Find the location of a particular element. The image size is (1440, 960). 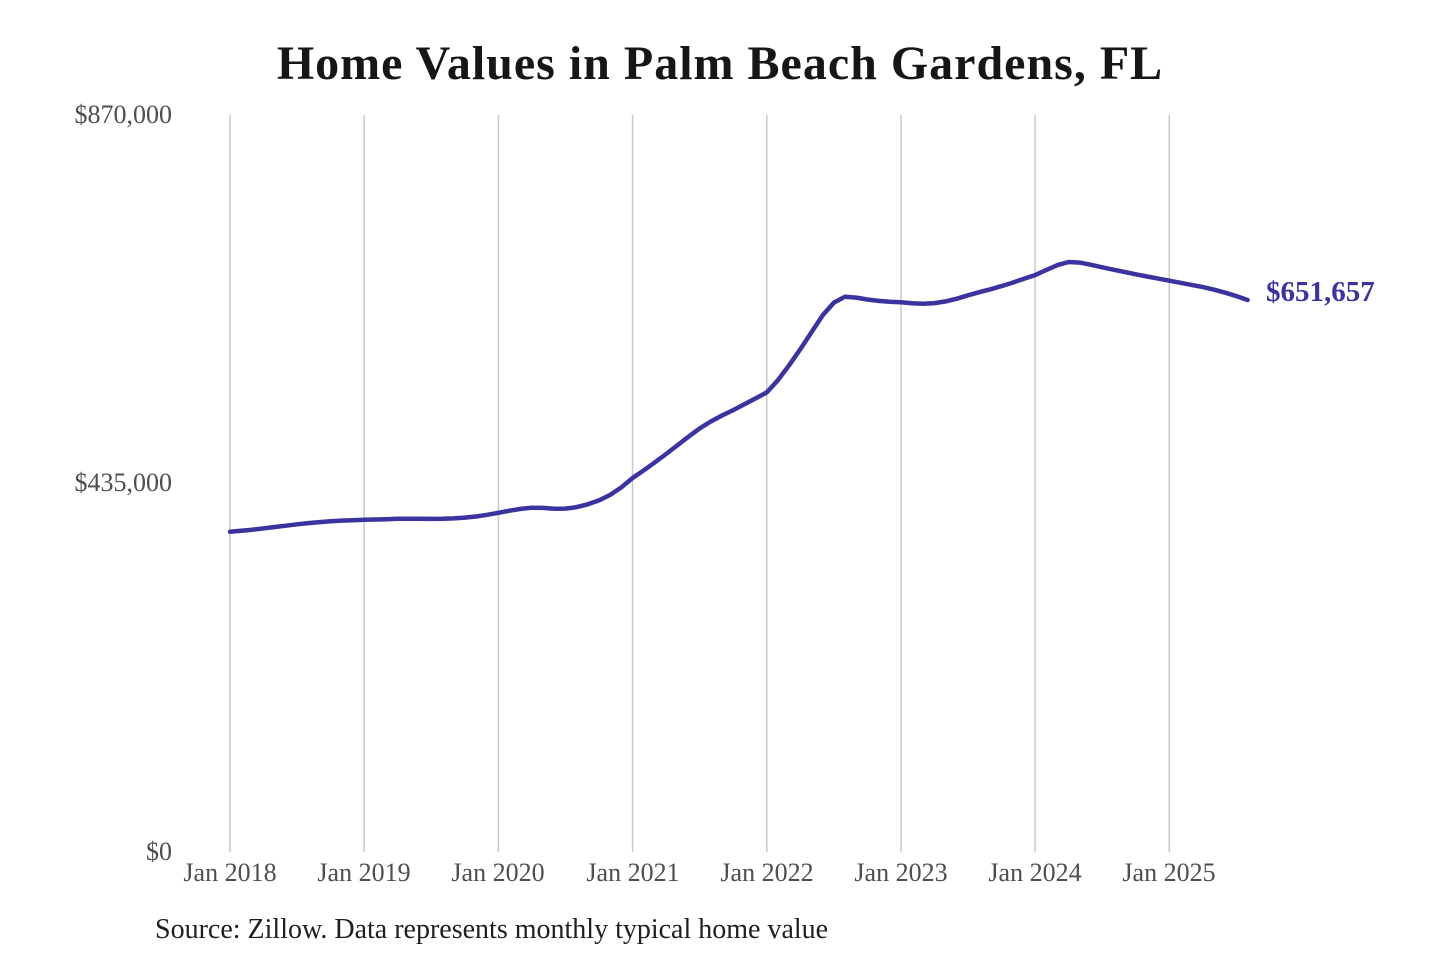

chart-title: Home Values in Palm Beach Gardens, FL is located at coordinates (720, 63).